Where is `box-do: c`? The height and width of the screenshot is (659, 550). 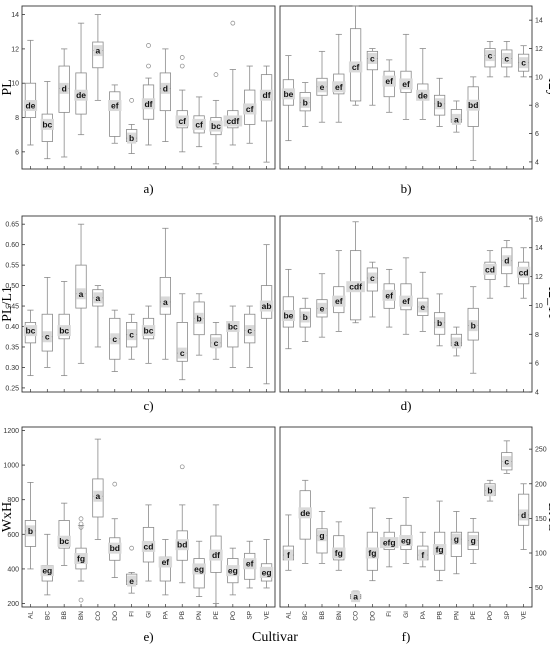 box-do: c is located at coordinates (372, 77).